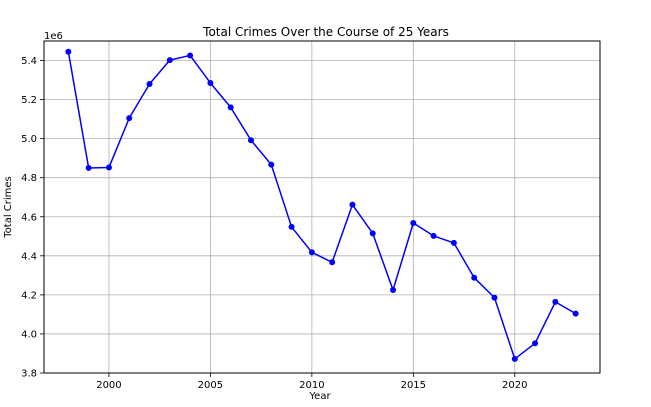  What do you see at coordinates (319, 396) in the screenshot?
I see `x-axis-title: Year` at bounding box center [319, 396].